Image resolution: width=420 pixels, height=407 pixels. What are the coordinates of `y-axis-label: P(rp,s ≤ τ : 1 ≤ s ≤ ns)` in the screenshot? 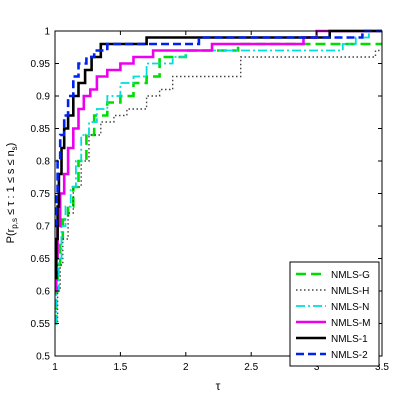 It's located at (12, 193).